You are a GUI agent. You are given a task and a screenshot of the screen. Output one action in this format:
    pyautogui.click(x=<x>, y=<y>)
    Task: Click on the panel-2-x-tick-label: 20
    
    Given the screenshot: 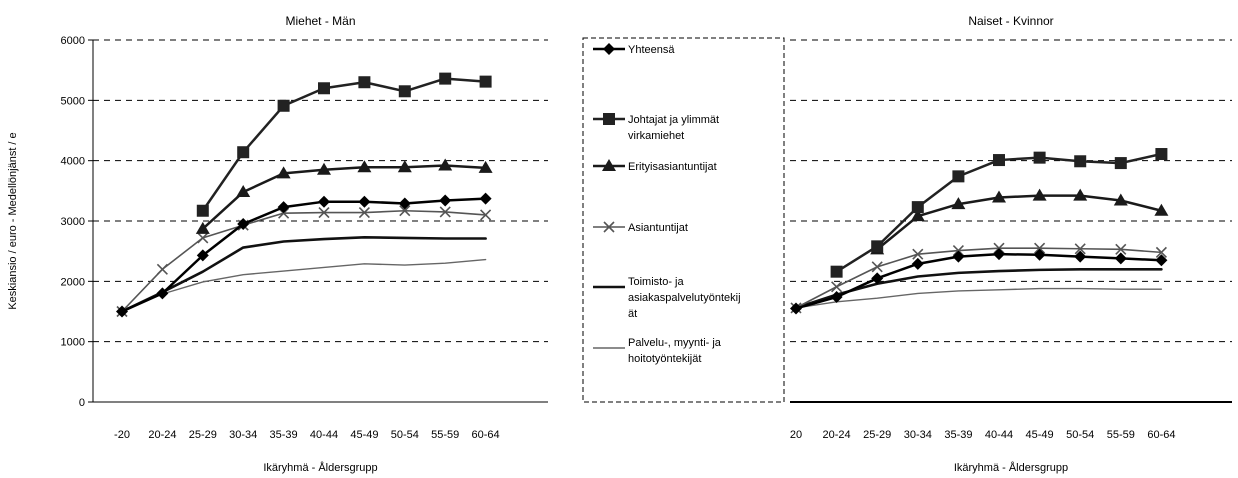 What is the action you would take?
    pyautogui.click(x=796, y=435)
    